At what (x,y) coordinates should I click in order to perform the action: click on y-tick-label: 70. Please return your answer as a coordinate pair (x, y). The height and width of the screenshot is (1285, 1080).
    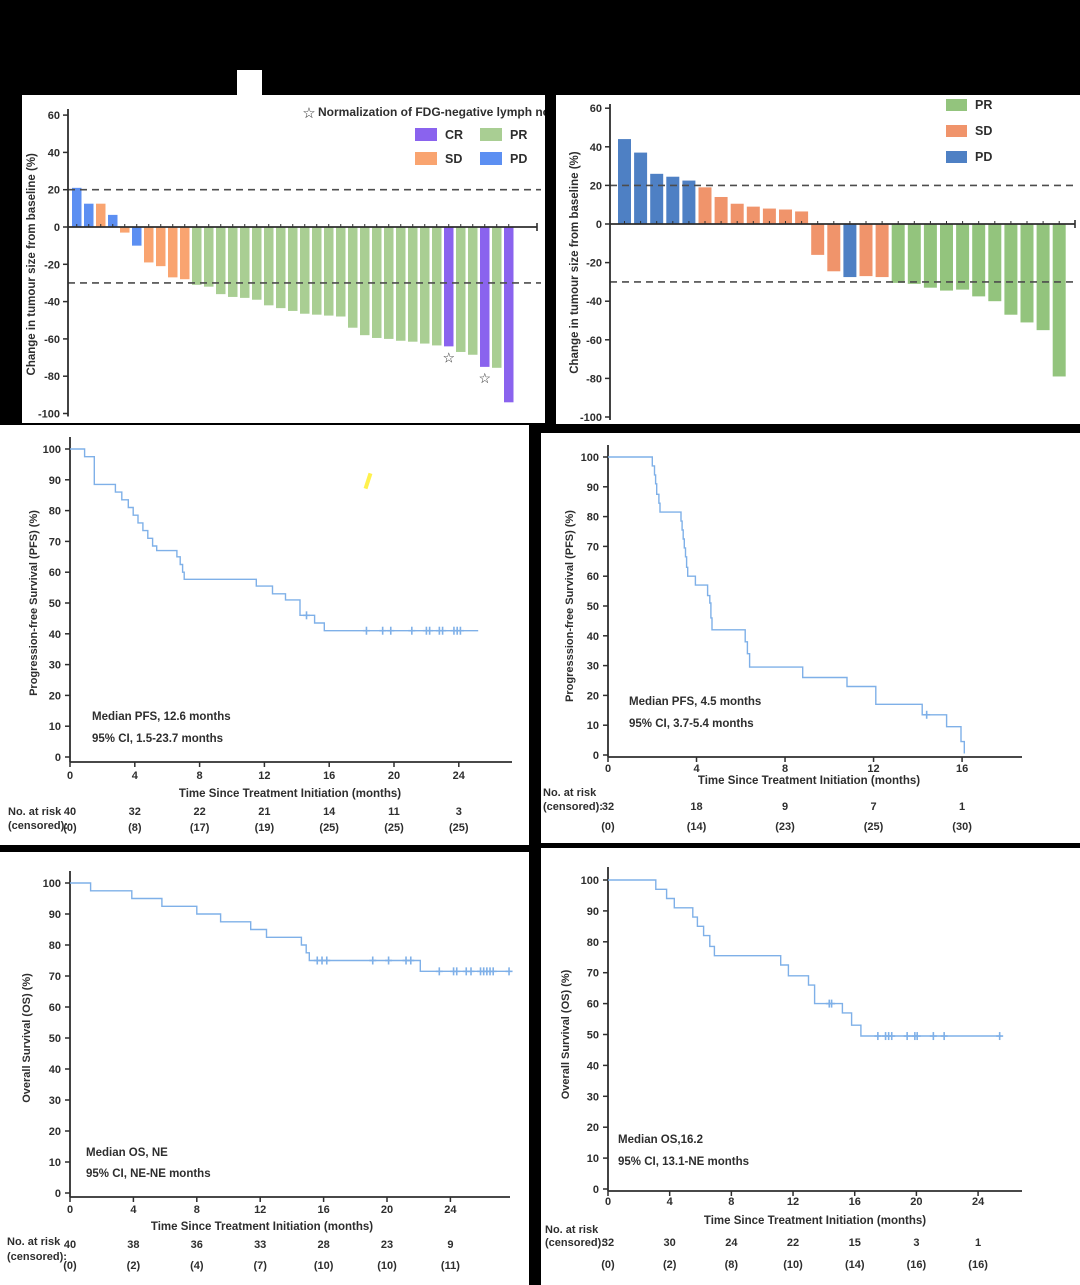
    Looking at the image, I should click on (55, 542).